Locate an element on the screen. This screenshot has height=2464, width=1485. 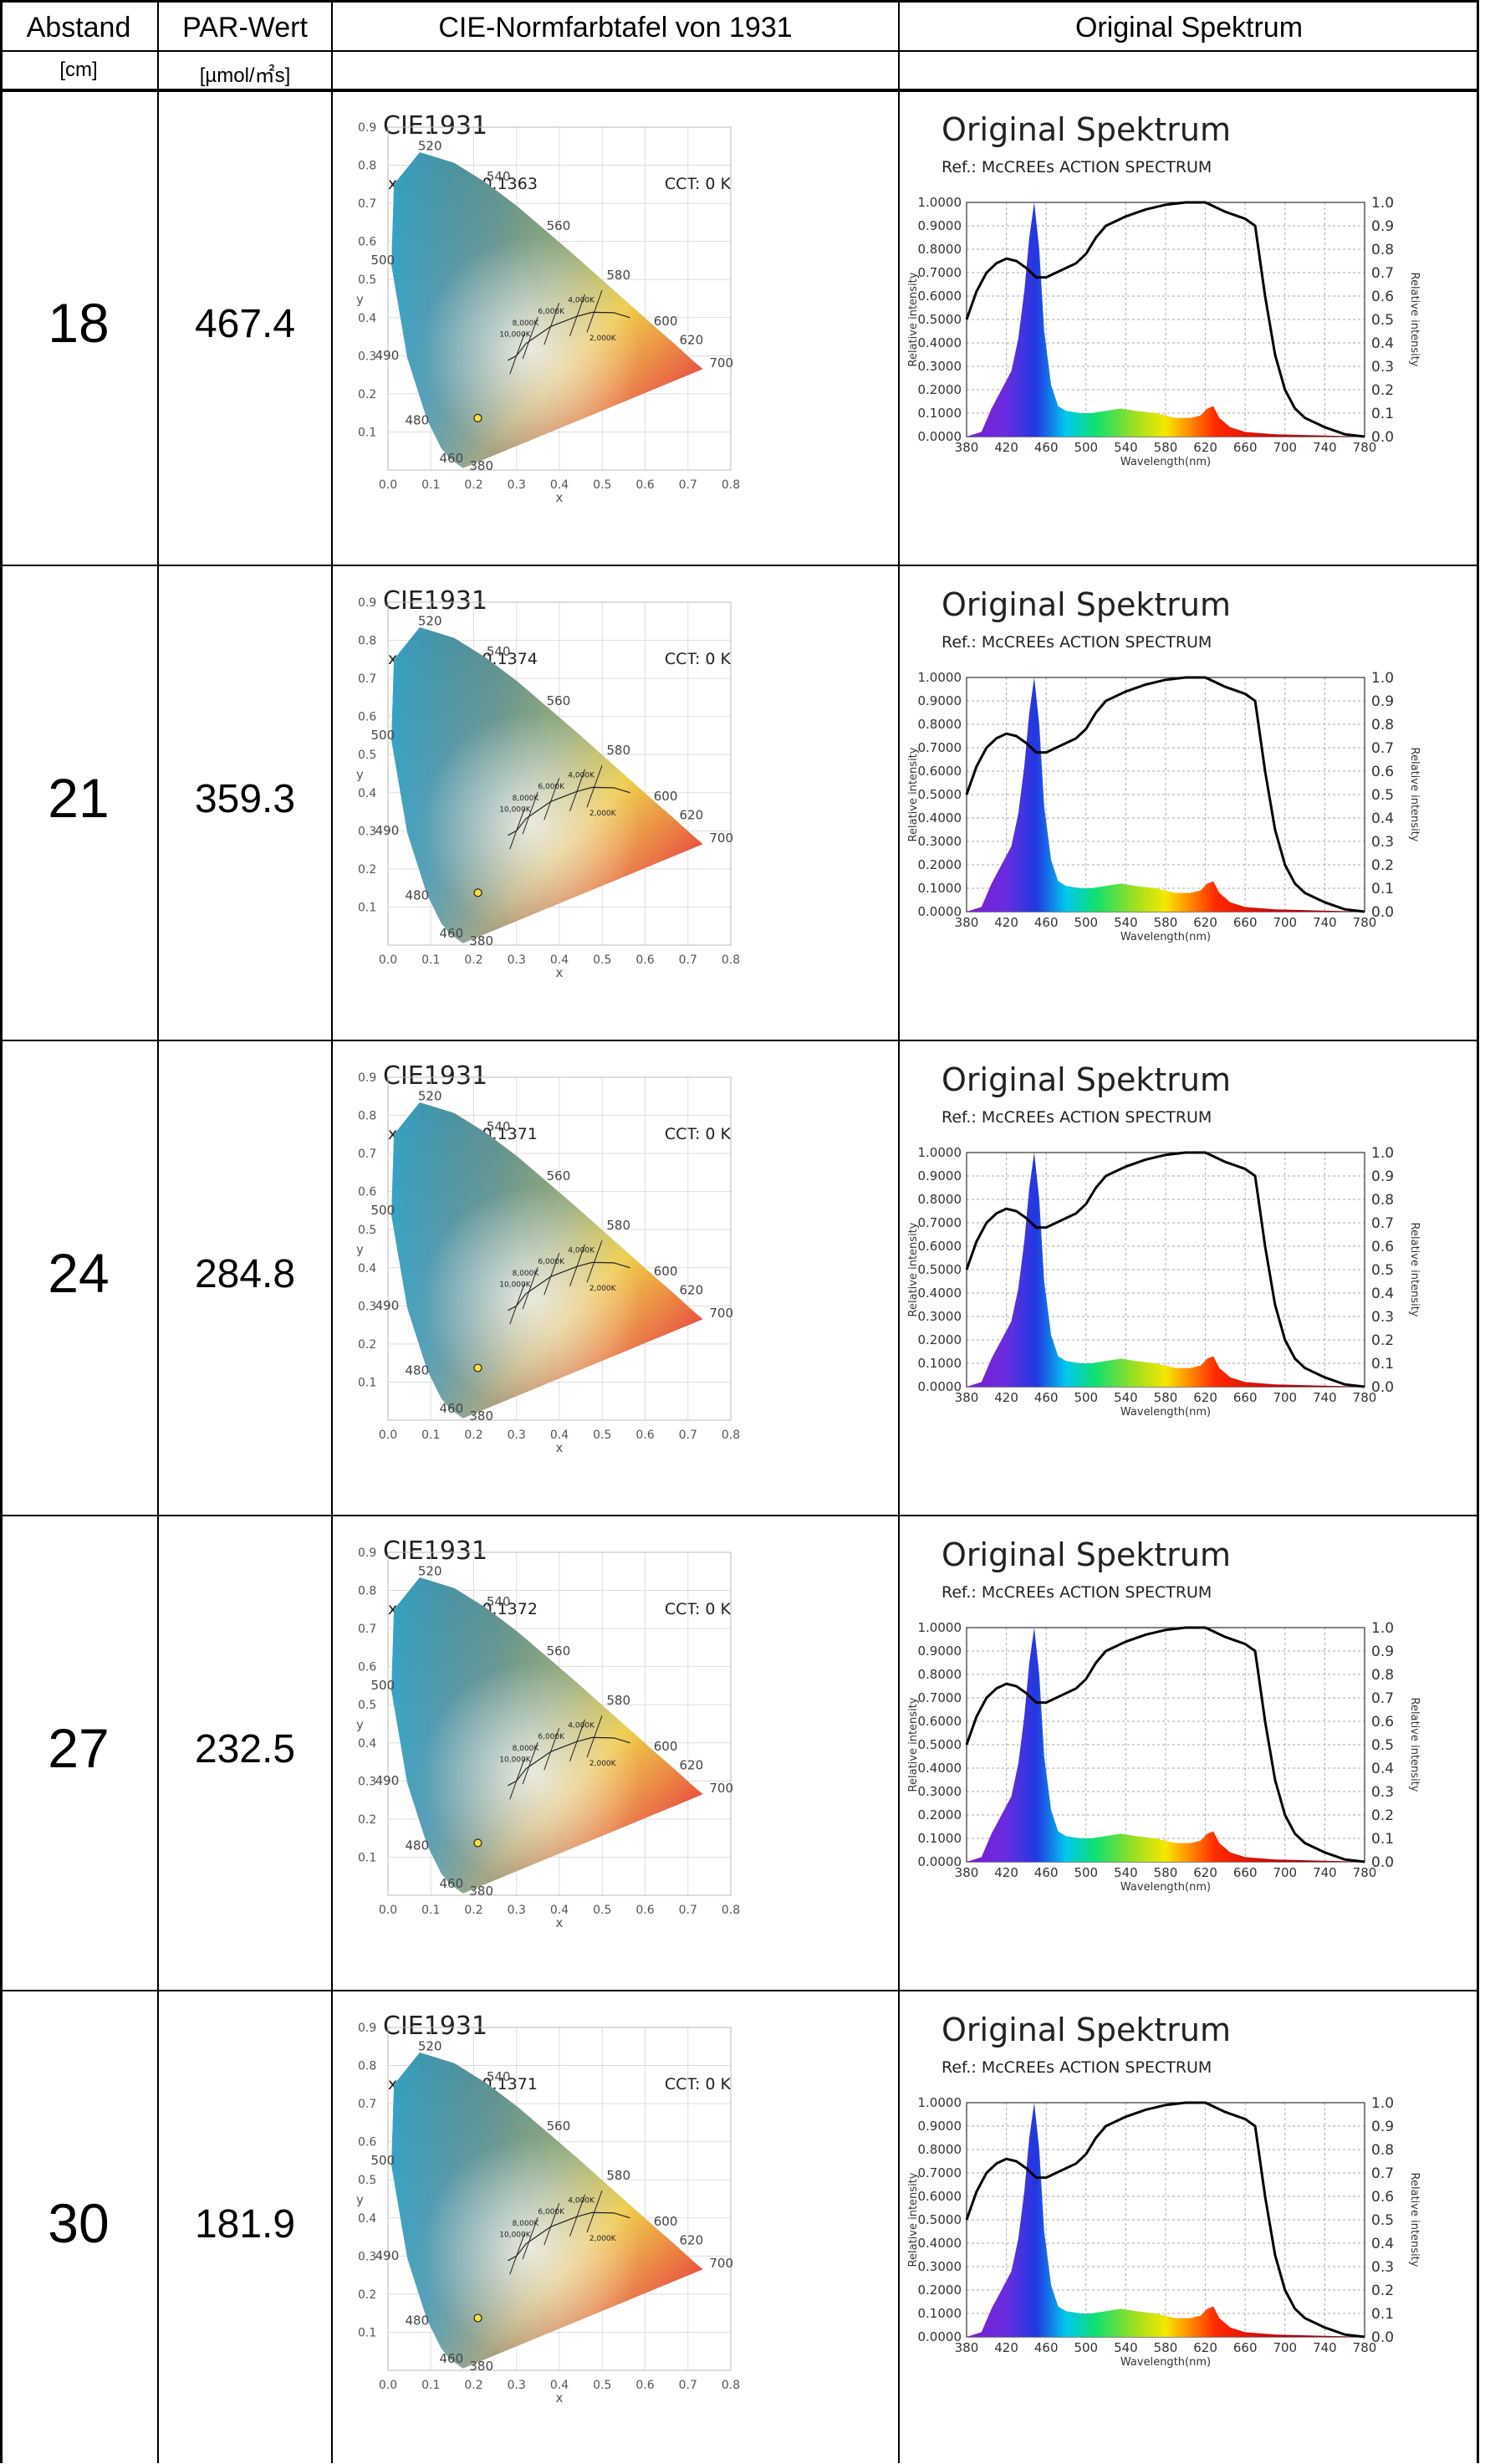
spectrum-x-tick: 740 is located at coordinates (1325, 1398).